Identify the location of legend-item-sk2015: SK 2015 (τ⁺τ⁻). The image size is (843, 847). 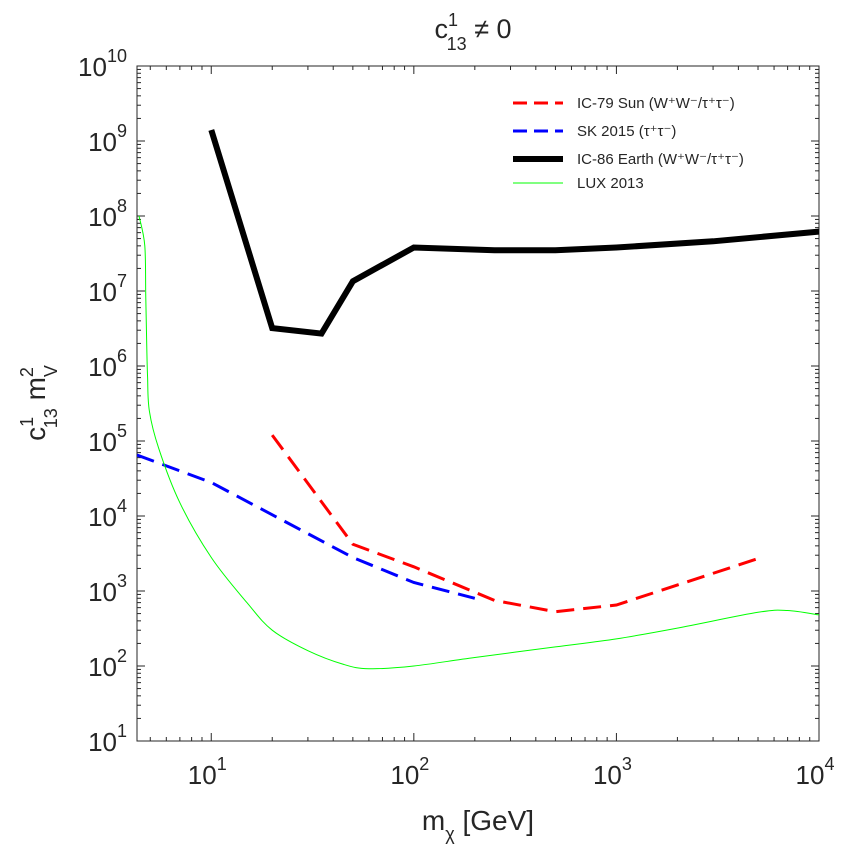
(594, 131).